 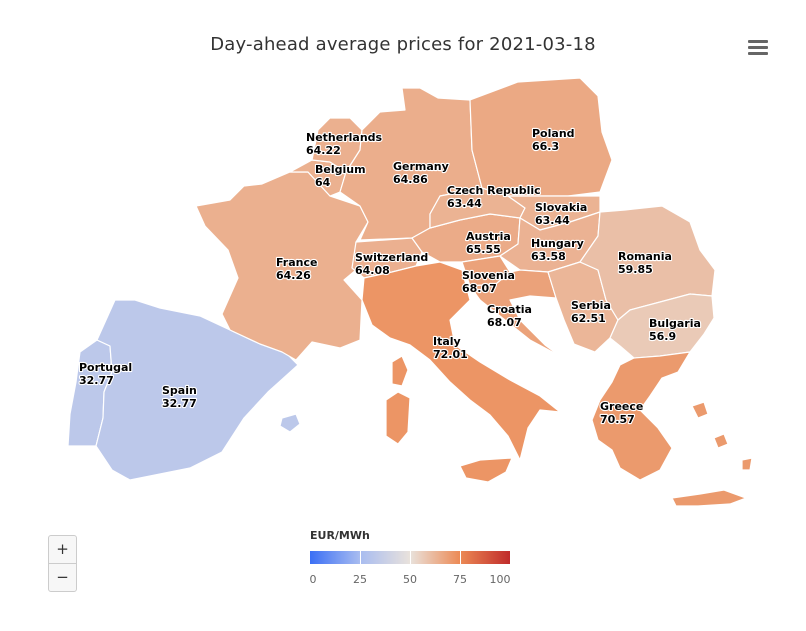 I want to click on price-value-czech-republic: 63.44, so click(x=464, y=203).